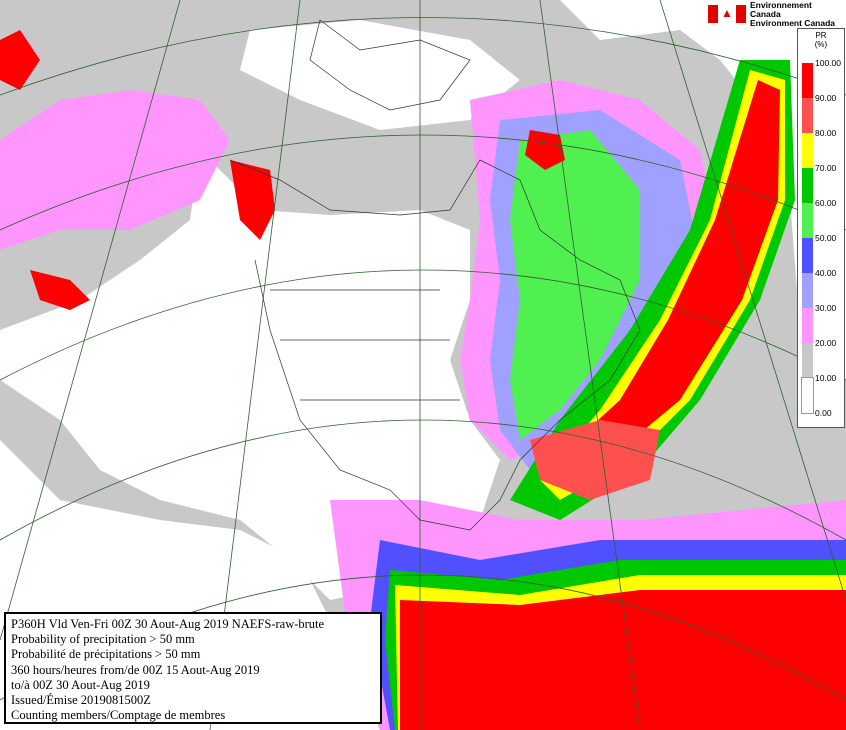 The width and height of the screenshot is (846, 730). What do you see at coordinates (727, 14) in the screenshot?
I see `canada-flag-icon: ▲` at bounding box center [727, 14].